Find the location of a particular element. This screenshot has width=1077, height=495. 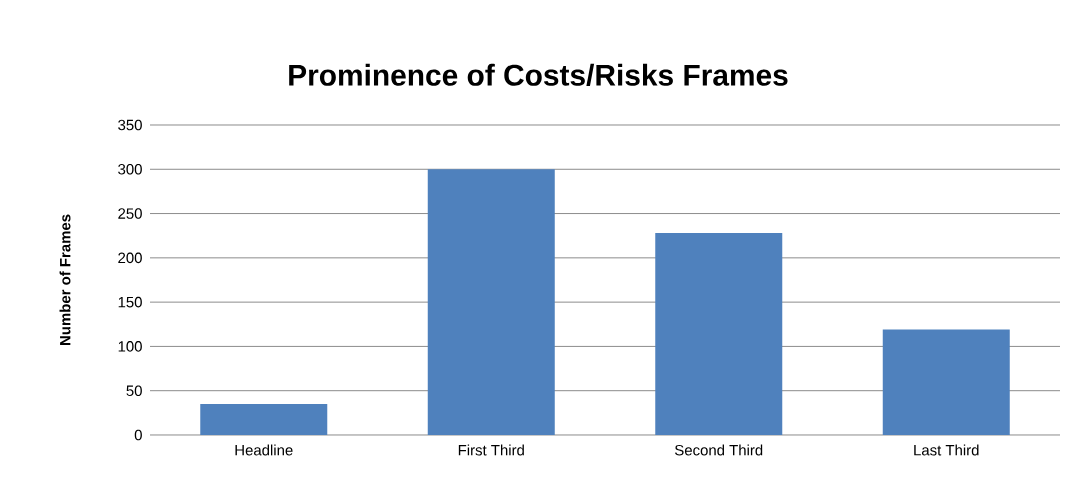

y-tick-label: 100 is located at coordinates (130, 346).